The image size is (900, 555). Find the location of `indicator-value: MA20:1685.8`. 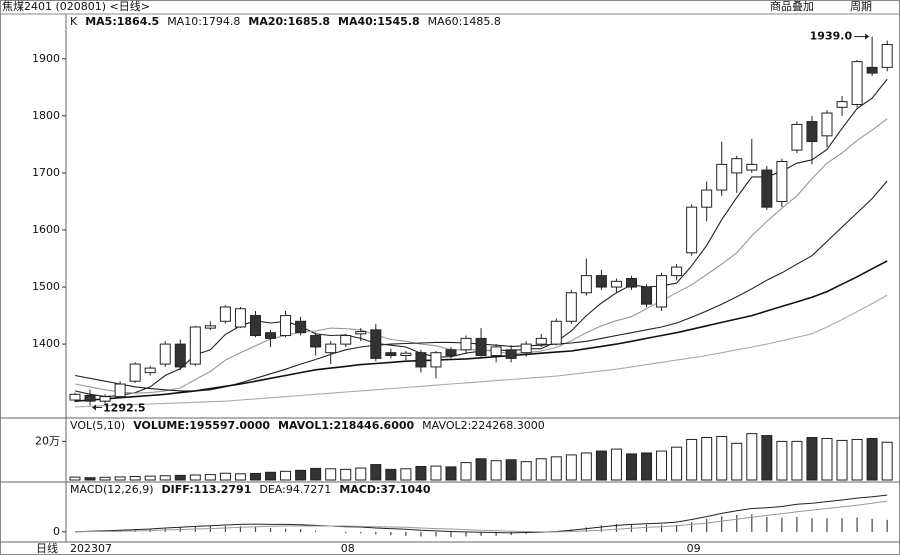

indicator-value: MA20:1685.8 is located at coordinates (289, 21).